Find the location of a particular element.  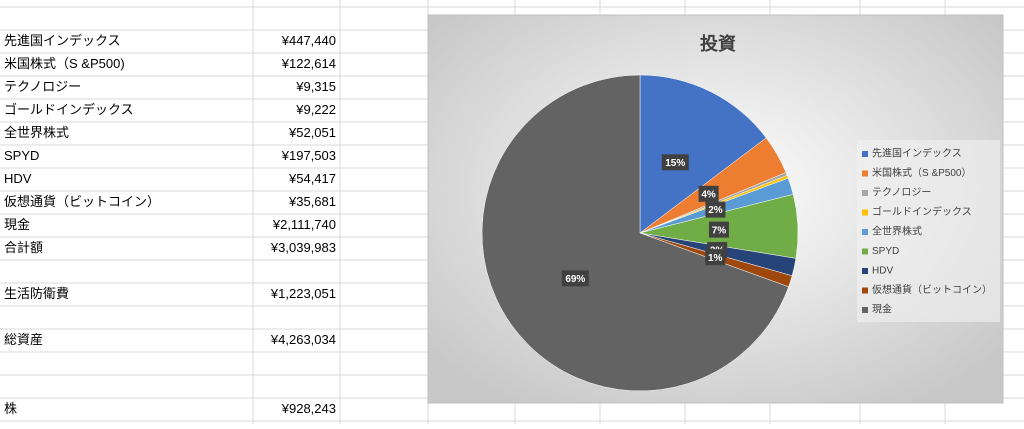

data-label: 7% is located at coordinates (719, 230).